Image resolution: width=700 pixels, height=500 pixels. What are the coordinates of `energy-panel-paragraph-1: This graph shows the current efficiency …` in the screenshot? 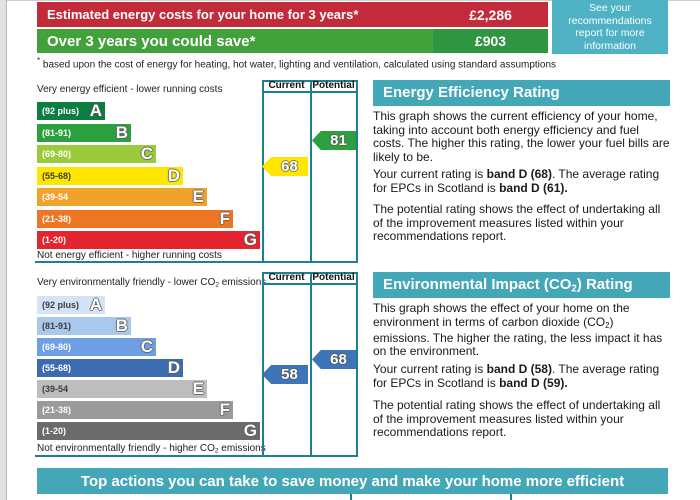 It's located at (521, 136).